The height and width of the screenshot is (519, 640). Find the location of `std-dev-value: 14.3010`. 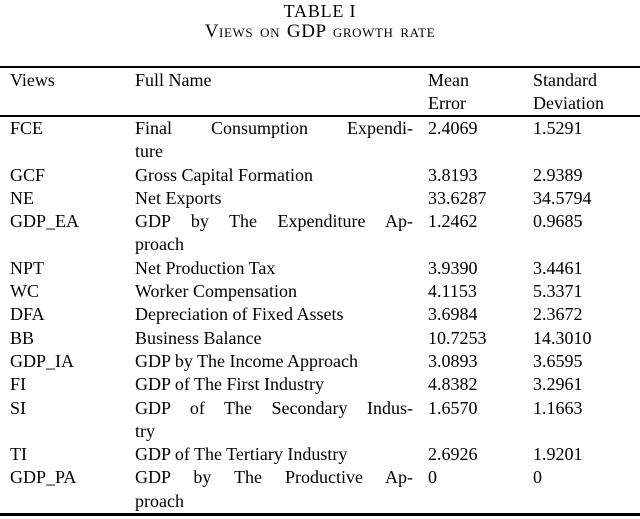

std-dev-value: 14.3010 is located at coordinates (562, 337).